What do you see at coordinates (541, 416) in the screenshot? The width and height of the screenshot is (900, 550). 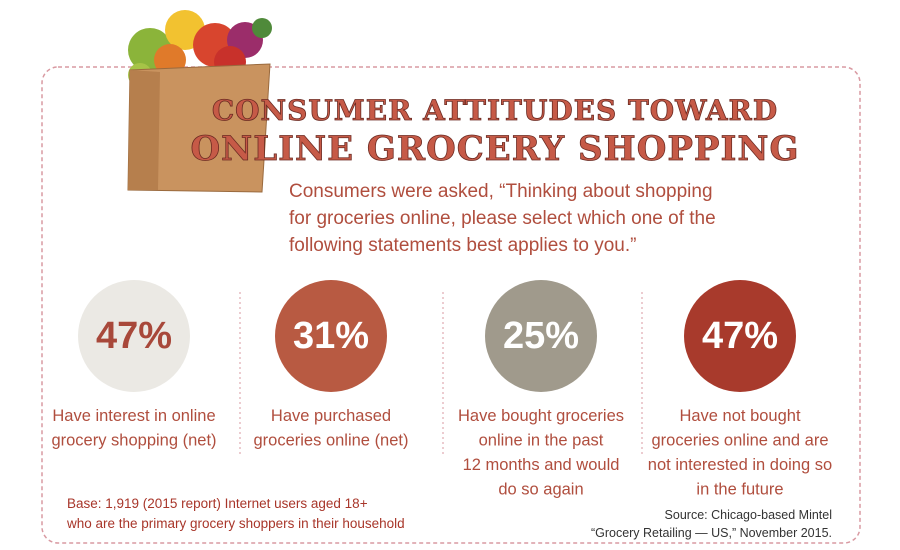 I see `stat-description: Have bought groceries` at bounding box center [541, 416].